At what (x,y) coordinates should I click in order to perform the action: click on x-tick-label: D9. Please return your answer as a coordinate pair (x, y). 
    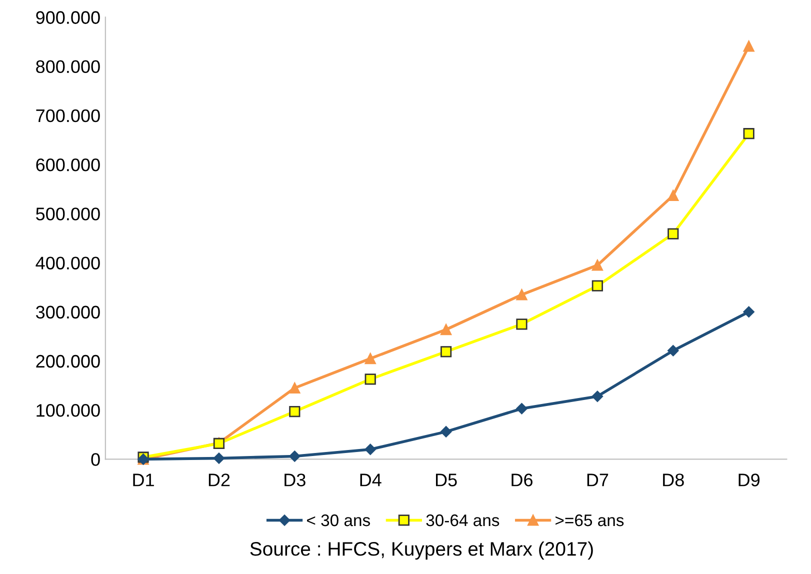
    Looking at the image, I should click on (749, 480).